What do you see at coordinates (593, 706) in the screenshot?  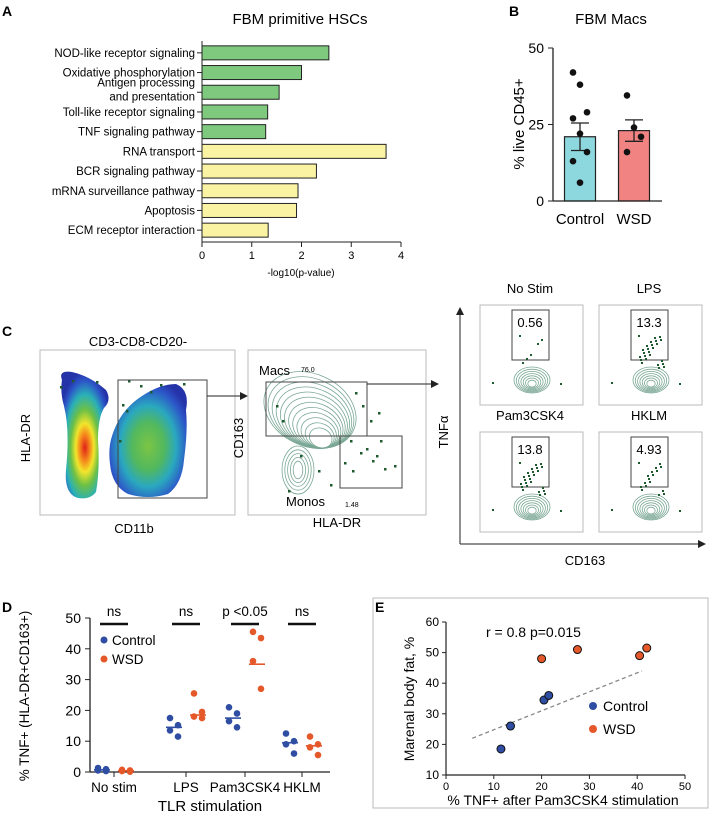 I see `legend-marker-control` at bounding box center [593, 706].